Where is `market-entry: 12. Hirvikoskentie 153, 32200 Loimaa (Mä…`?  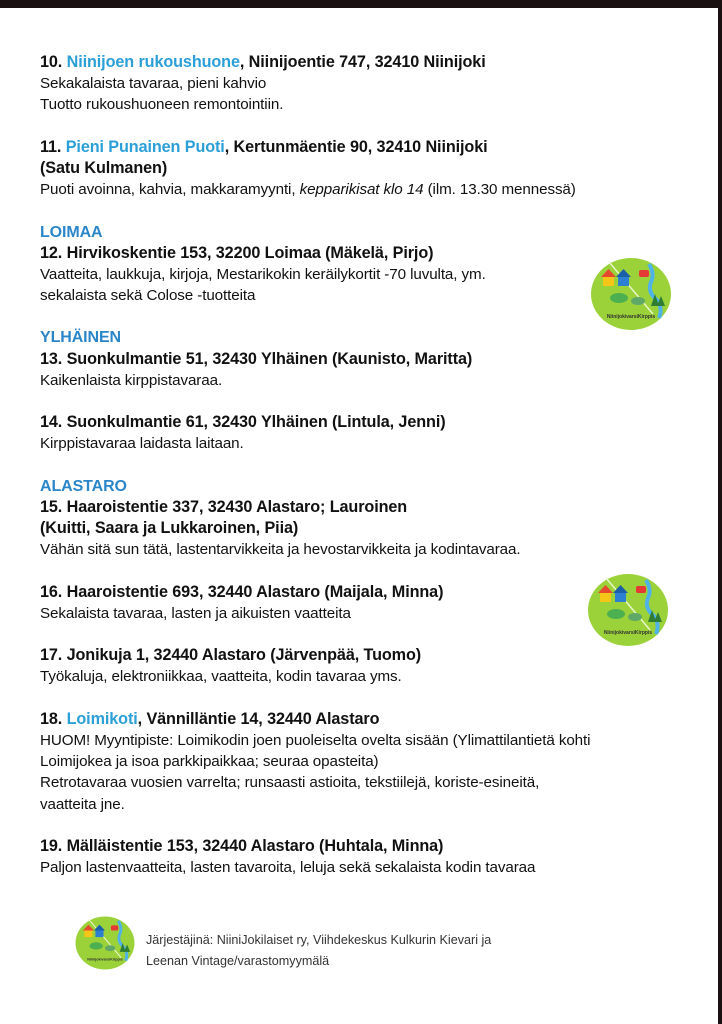 market-entry: 12. Hirvikoskentie 153, 32200 Loimaa (Mä… is located at coordinates (370, 275).